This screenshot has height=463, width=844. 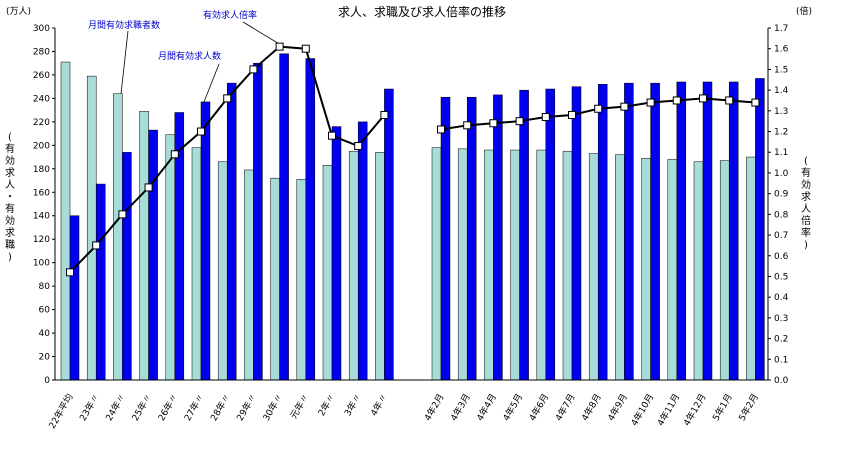 I want to click on x-tick-label: 4年2月, so click(x=433, y=408).